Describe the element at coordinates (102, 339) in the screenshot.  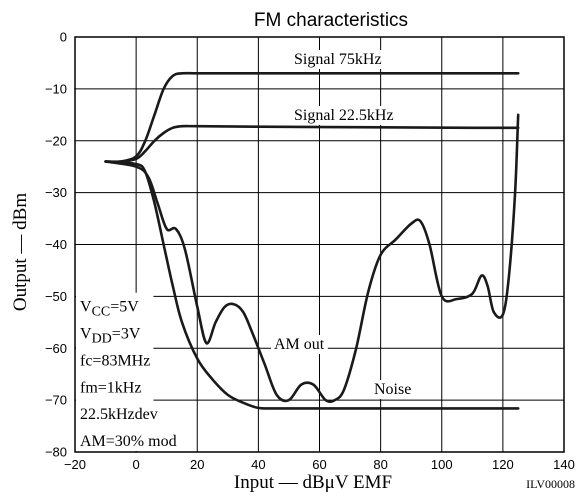
I see `condition-subscript: DD` at that location.